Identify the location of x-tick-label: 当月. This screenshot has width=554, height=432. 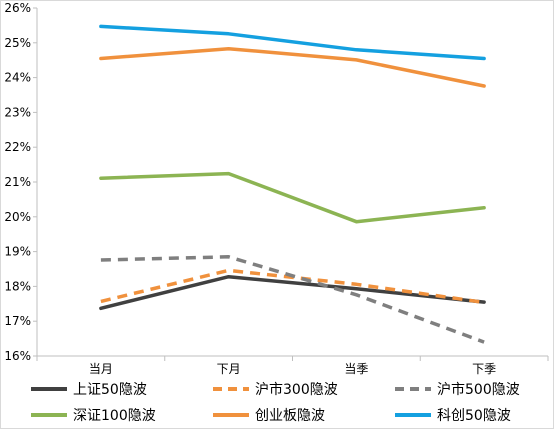
(101, 369).